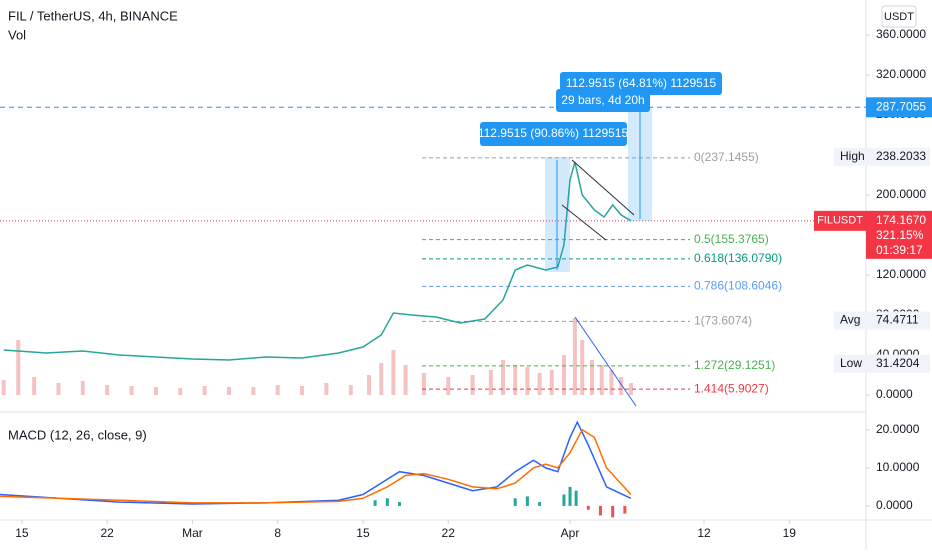  I want to click on last-price-box, so click(899, 234).